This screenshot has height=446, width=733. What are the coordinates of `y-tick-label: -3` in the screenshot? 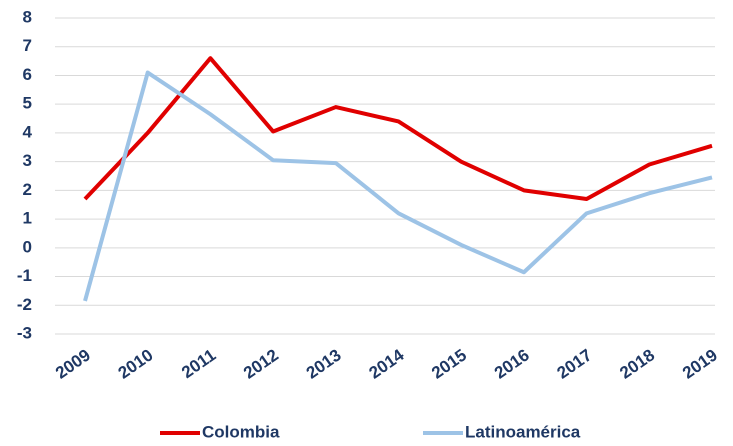 It's located at (24, 332).